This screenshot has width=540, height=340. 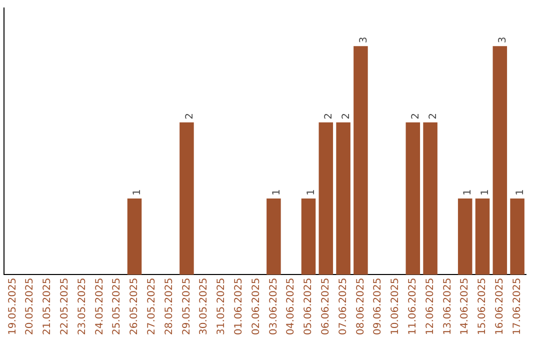 What do you see at coordinates (82, 307) in the screenshot?
I see `x-tick-label: 23.05.2025` at bounding box center [82, 307].